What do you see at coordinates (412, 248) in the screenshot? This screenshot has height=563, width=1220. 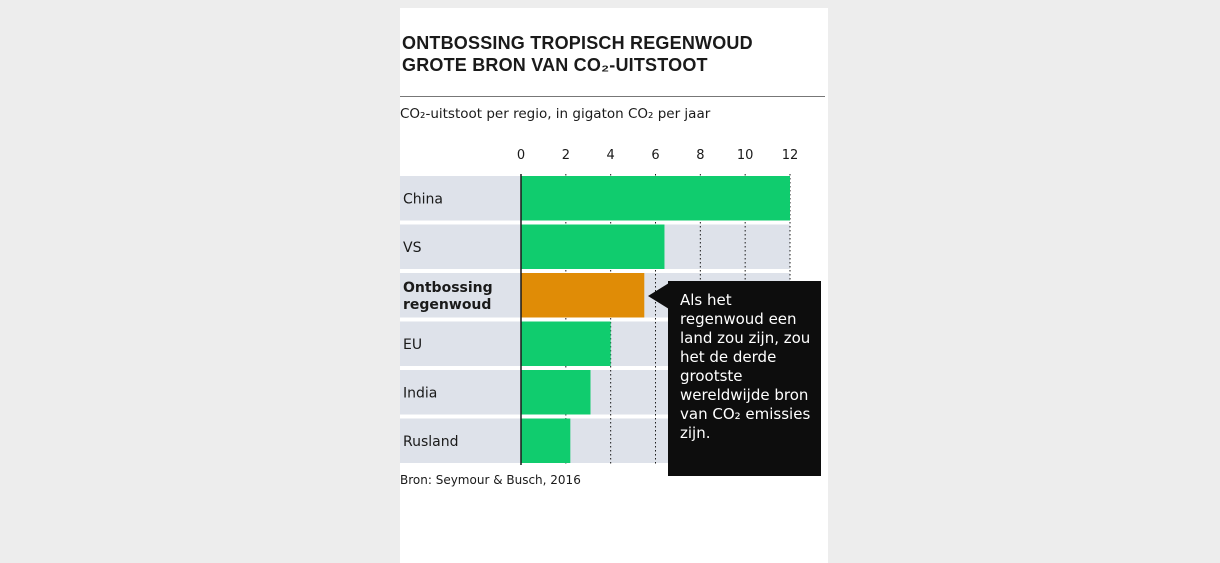 I see `category-label: VS` at bounding box center [412, 248].